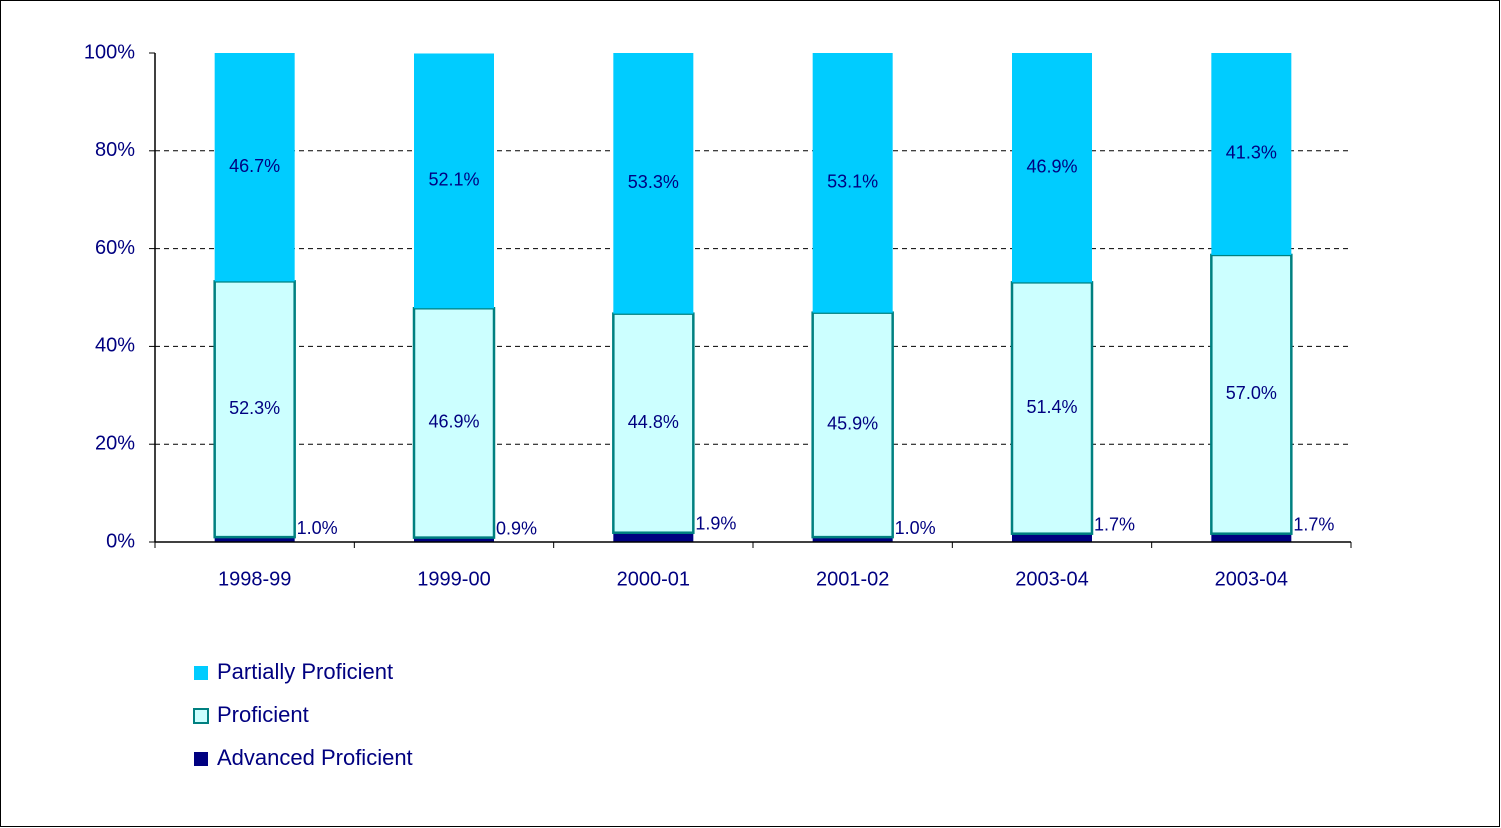 The width and height of the screenshot is (1501, 828). Describe the element at coordinates (115, 443) in the screenshot. I see `y-tick-label: 20%` at that location.